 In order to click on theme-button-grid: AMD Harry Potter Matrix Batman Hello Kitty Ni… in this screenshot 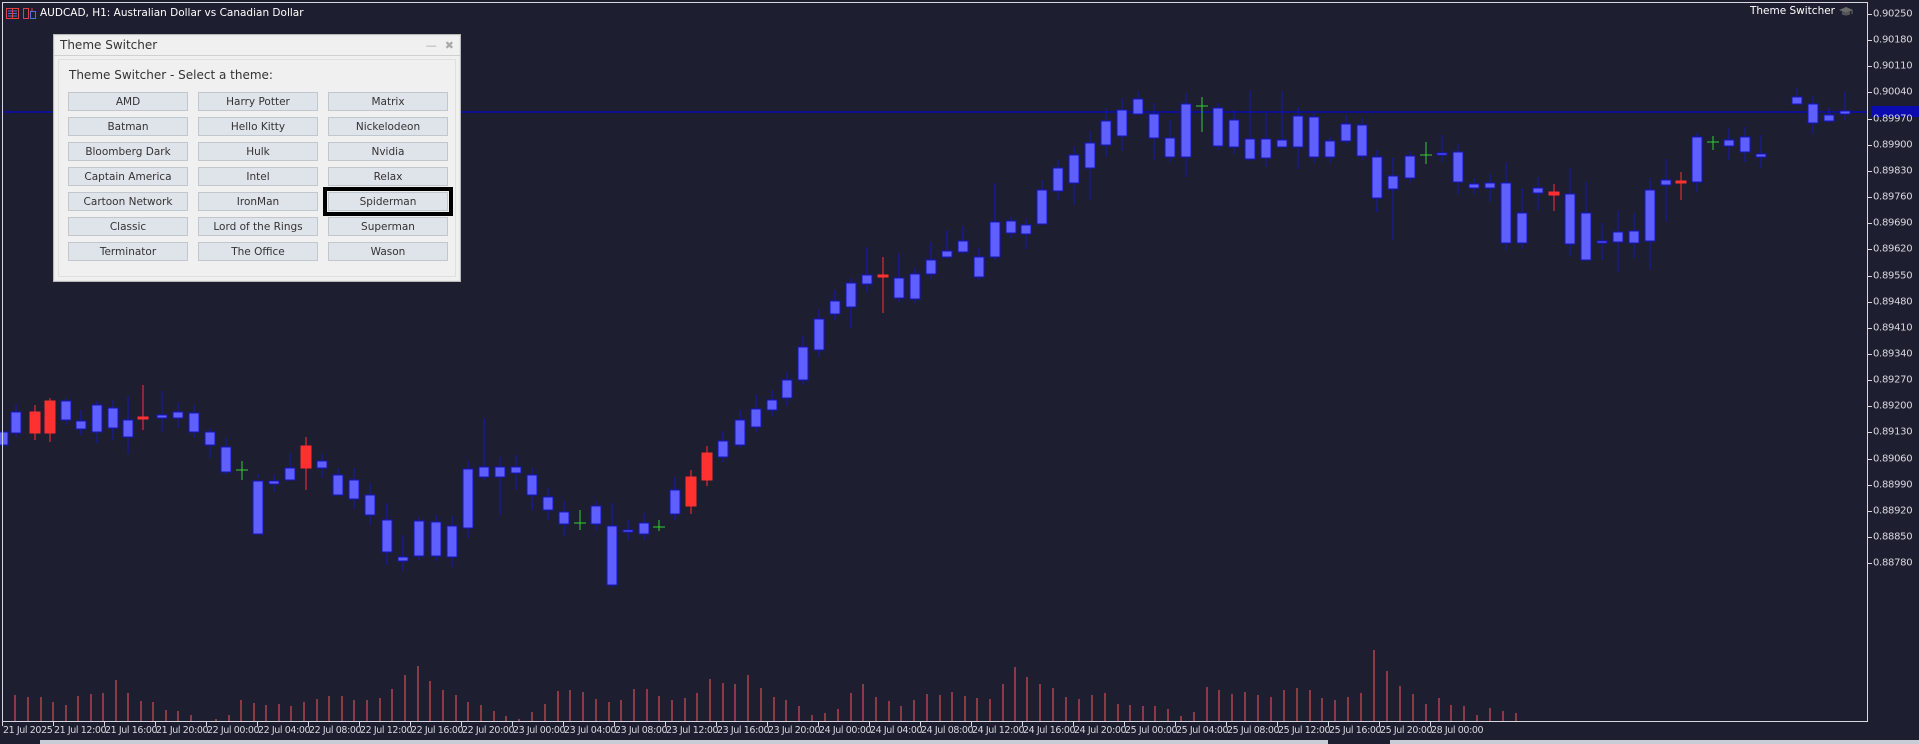, I will do `click(260, 176)`.